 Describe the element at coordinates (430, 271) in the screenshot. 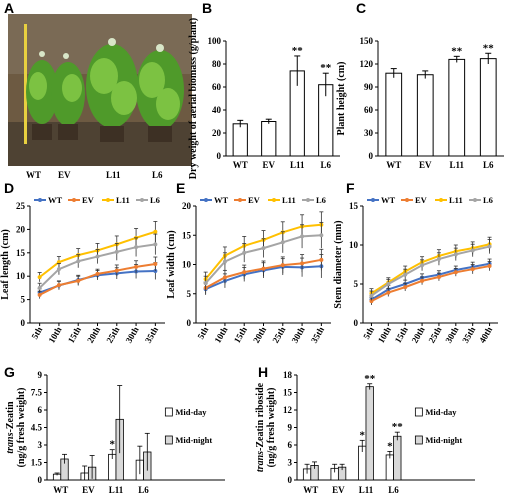

I see `series-line-l6` at that location.